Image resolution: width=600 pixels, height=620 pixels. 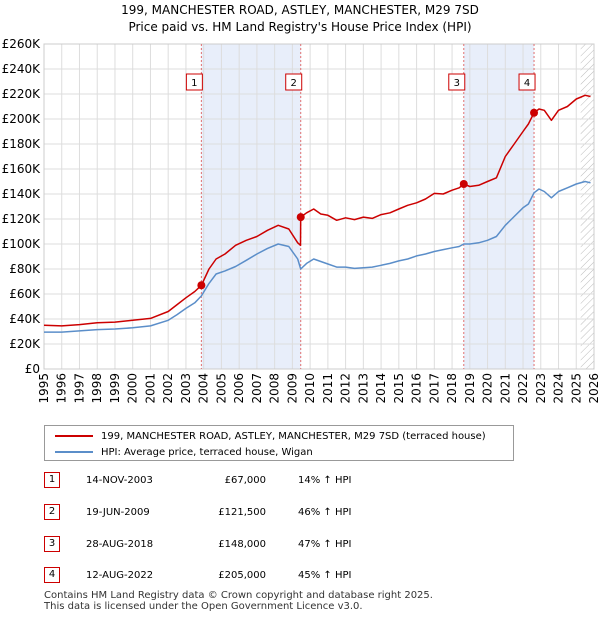 I want to click on y-tick-label: £40K, so click(x=25, y=319).